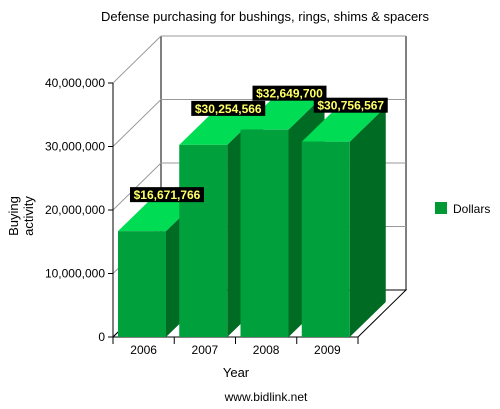 The width and height of the screenshot is (500, 409). Describe the element at coordinates (75, 83) in the screenshot. I see `y-tick-label: 40,000,000` at that location.